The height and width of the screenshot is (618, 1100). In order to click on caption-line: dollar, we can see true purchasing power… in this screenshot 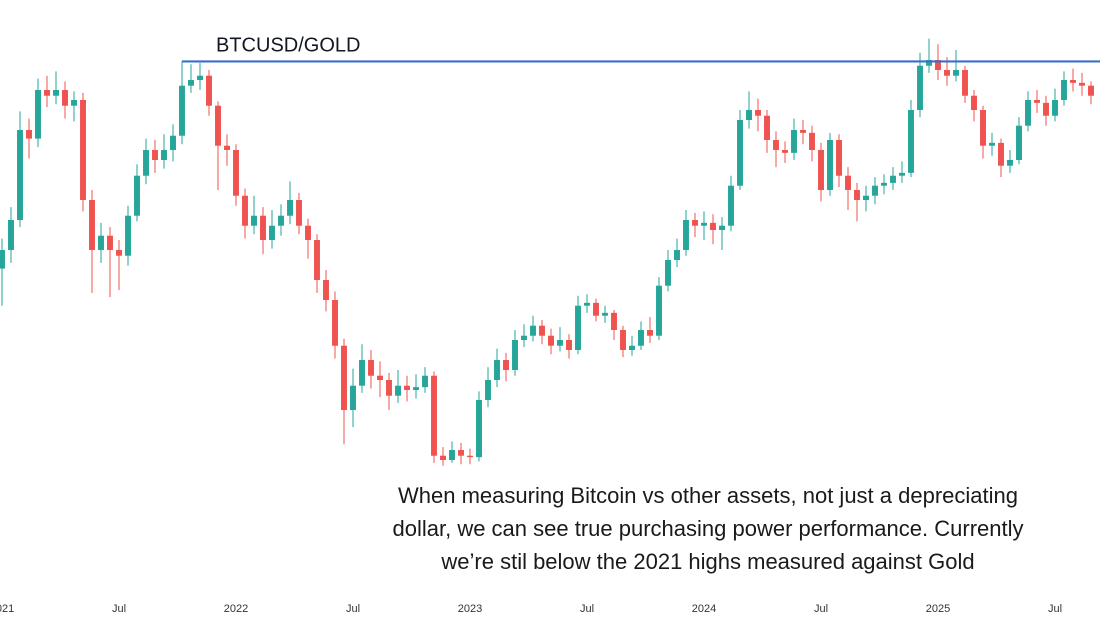, I will do `click(708, 528)`.